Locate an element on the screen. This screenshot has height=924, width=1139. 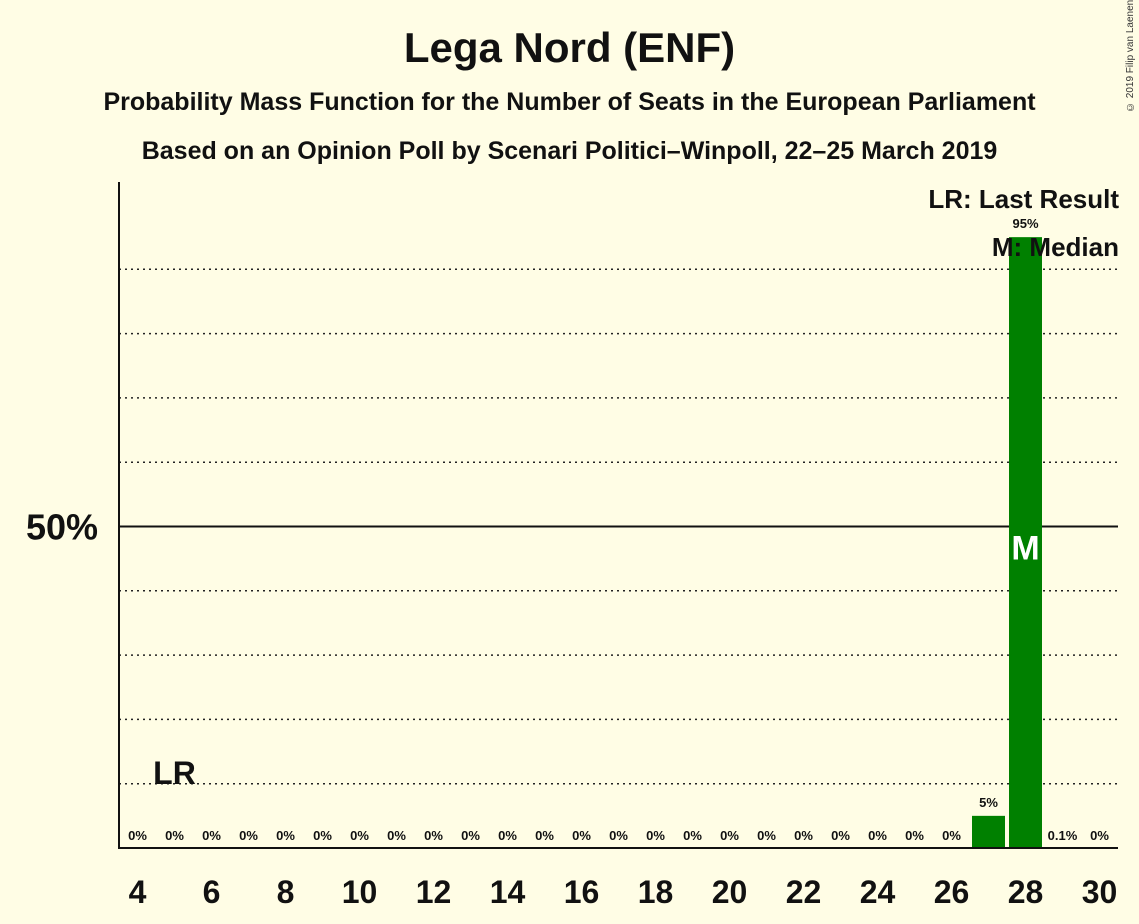
data-label-seat-28: 95% is located at coordinates (1025, 223).